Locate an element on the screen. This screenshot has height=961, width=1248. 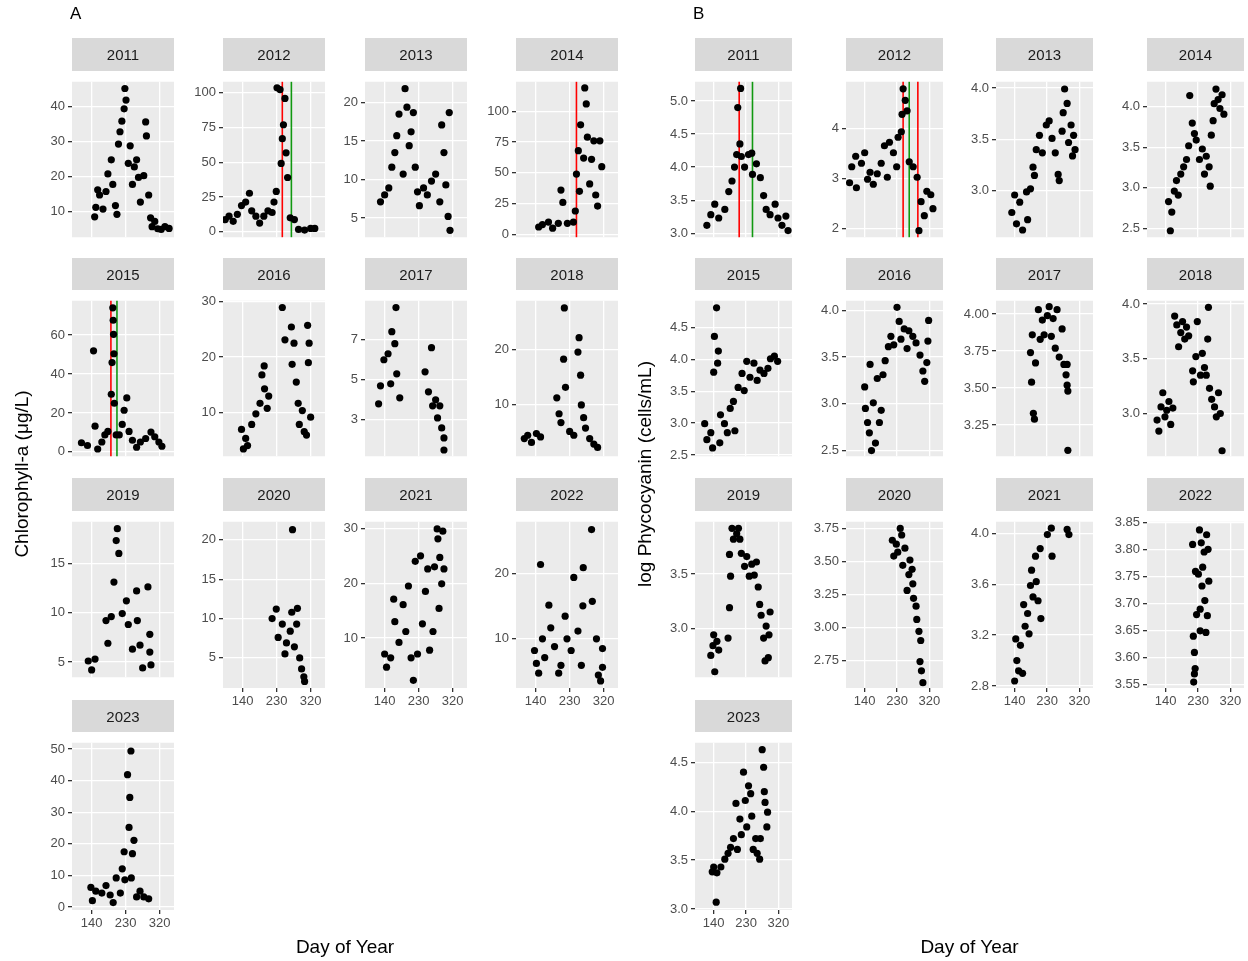
chart-title: 2013 is located at coordinates (1044, 54).